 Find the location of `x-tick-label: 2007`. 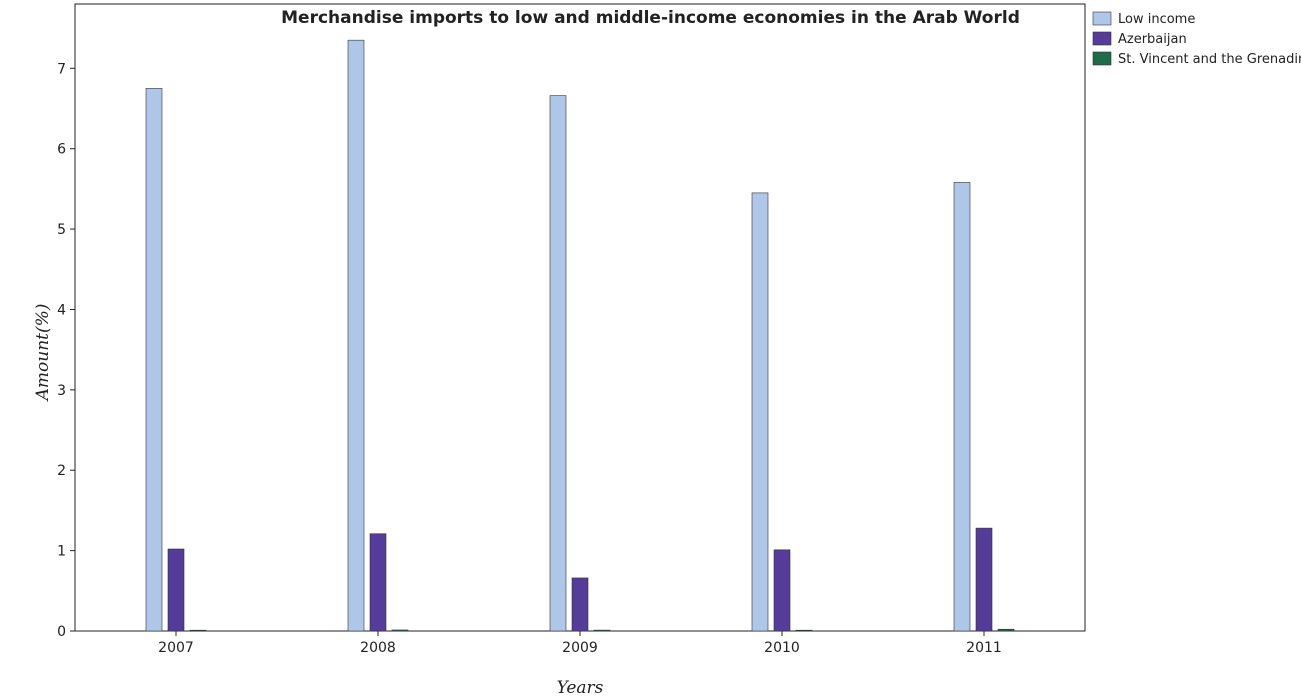

x-tick-label: 2007 is located at coordinates (176, 648).